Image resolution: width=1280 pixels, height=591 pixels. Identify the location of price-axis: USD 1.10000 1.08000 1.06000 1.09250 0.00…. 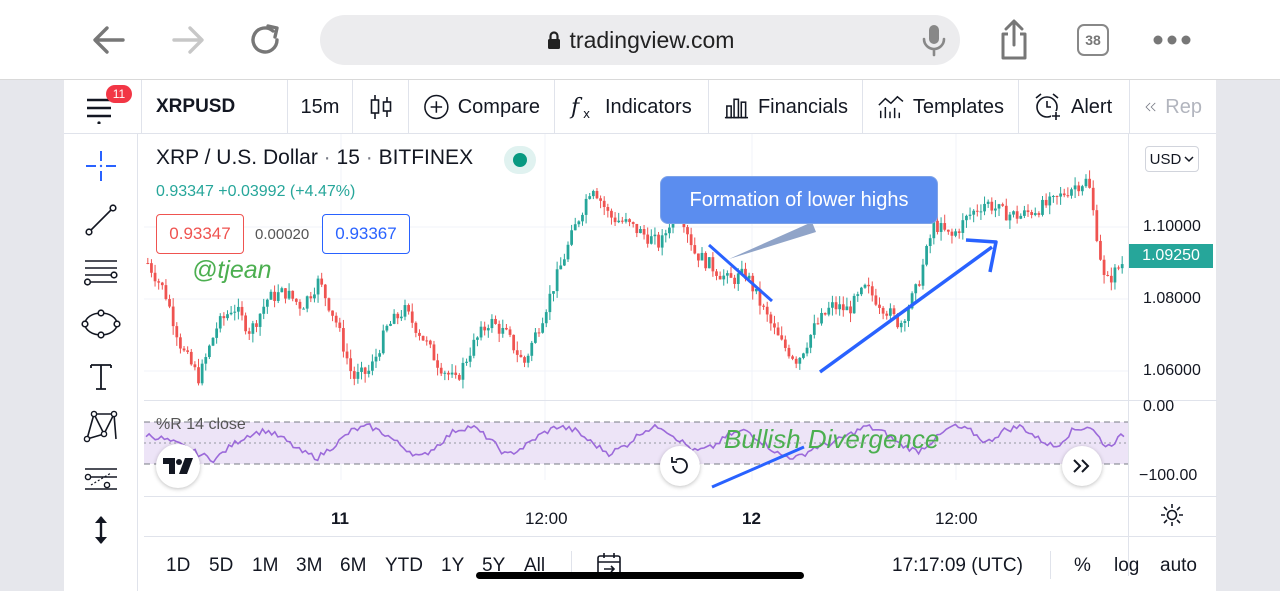
(1172, 355).